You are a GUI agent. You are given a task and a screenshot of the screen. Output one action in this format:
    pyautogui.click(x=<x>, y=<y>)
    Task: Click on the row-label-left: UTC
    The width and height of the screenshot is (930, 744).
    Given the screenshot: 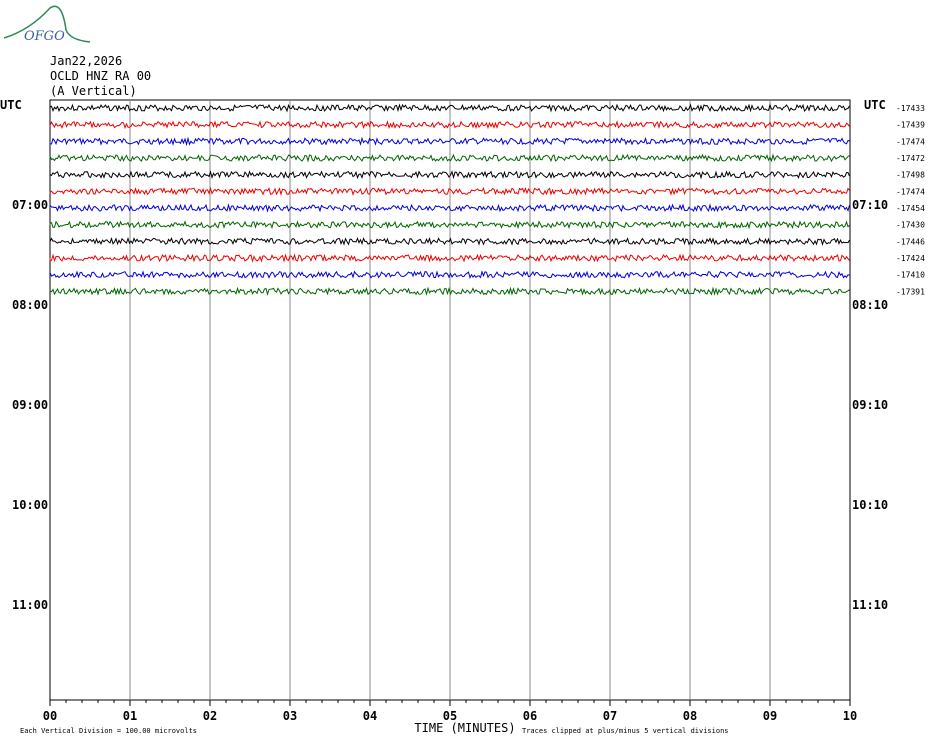 What is the action you would take?
    pyautogui.click(x=11, y=105)
    